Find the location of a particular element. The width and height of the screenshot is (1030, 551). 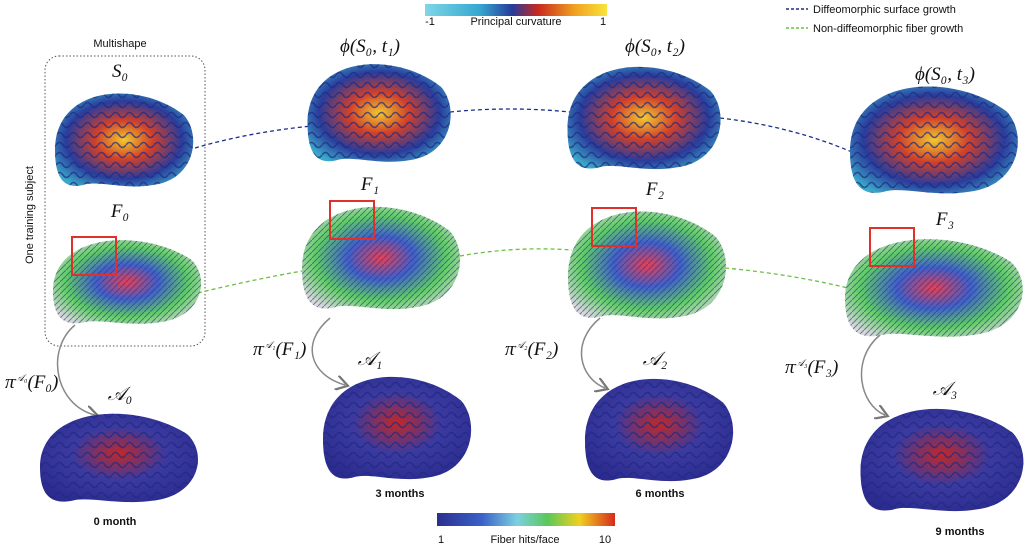

surface-label: ϕ(S₀, t₃) is located at coordinates (945, 74).